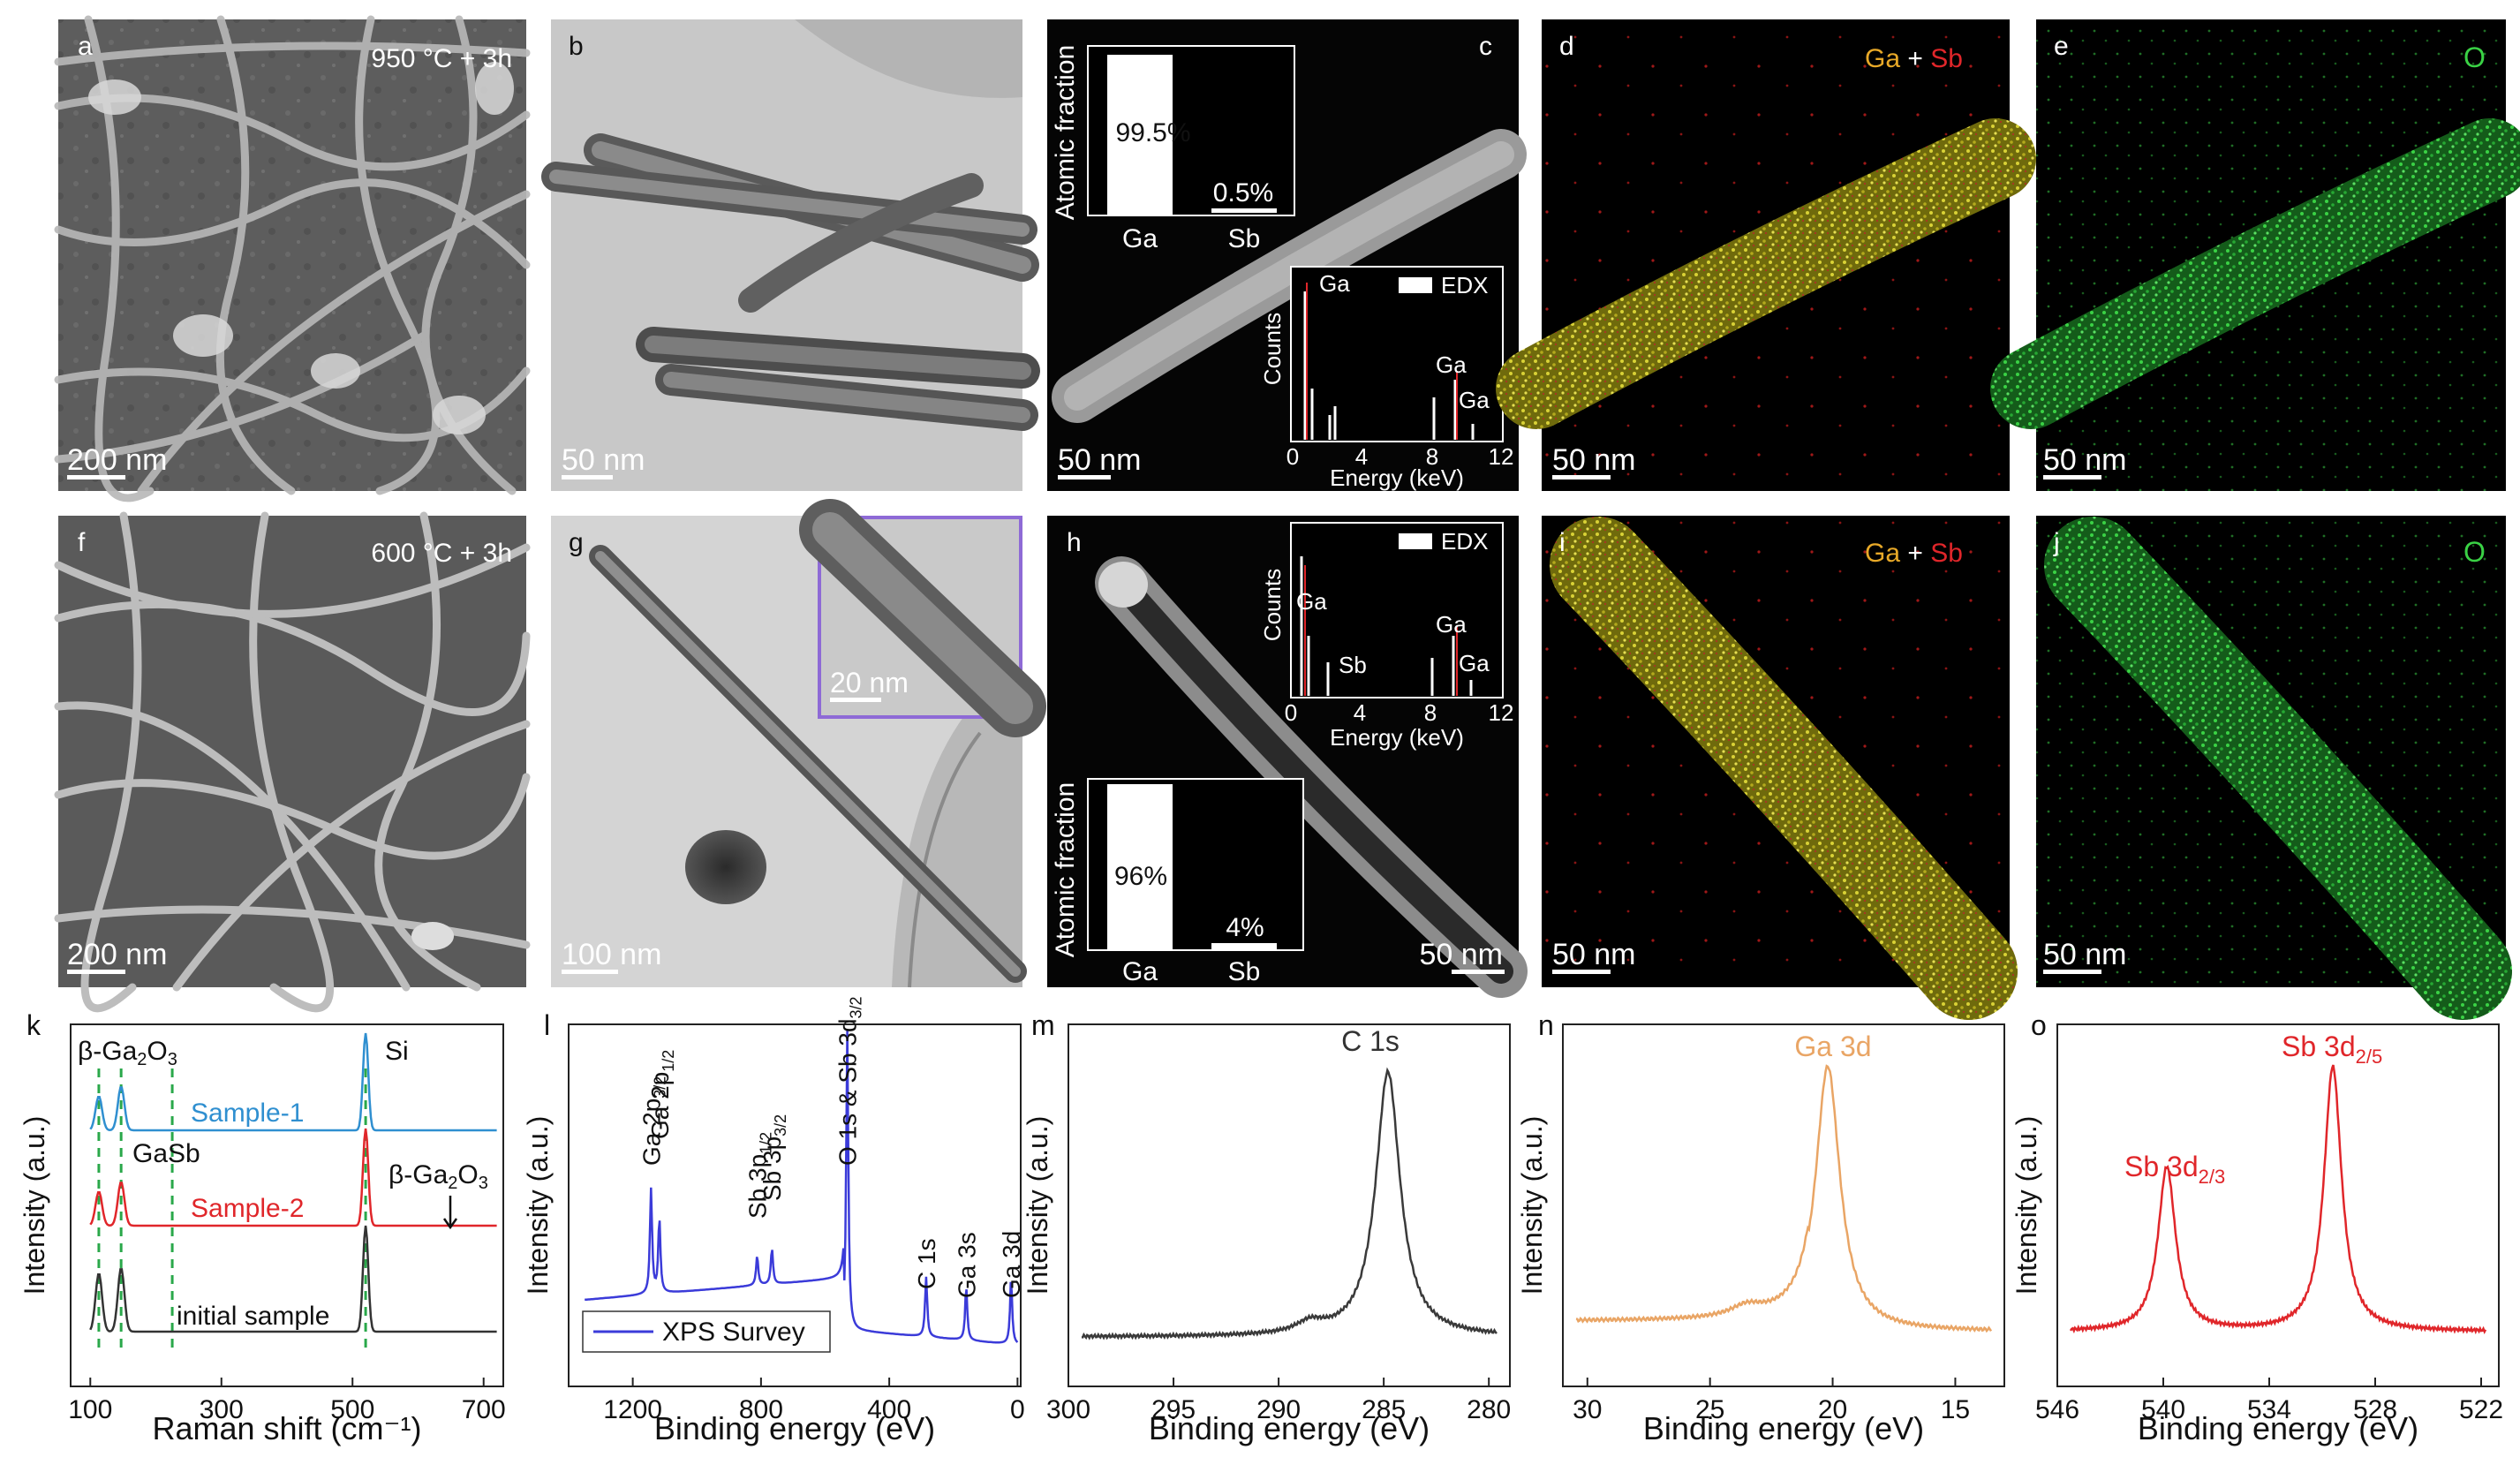  What do you see at coordinates (2481, 1409) in the screenshot?
I see `x-tick-label: 522` at bounding box center [2481, 1409].